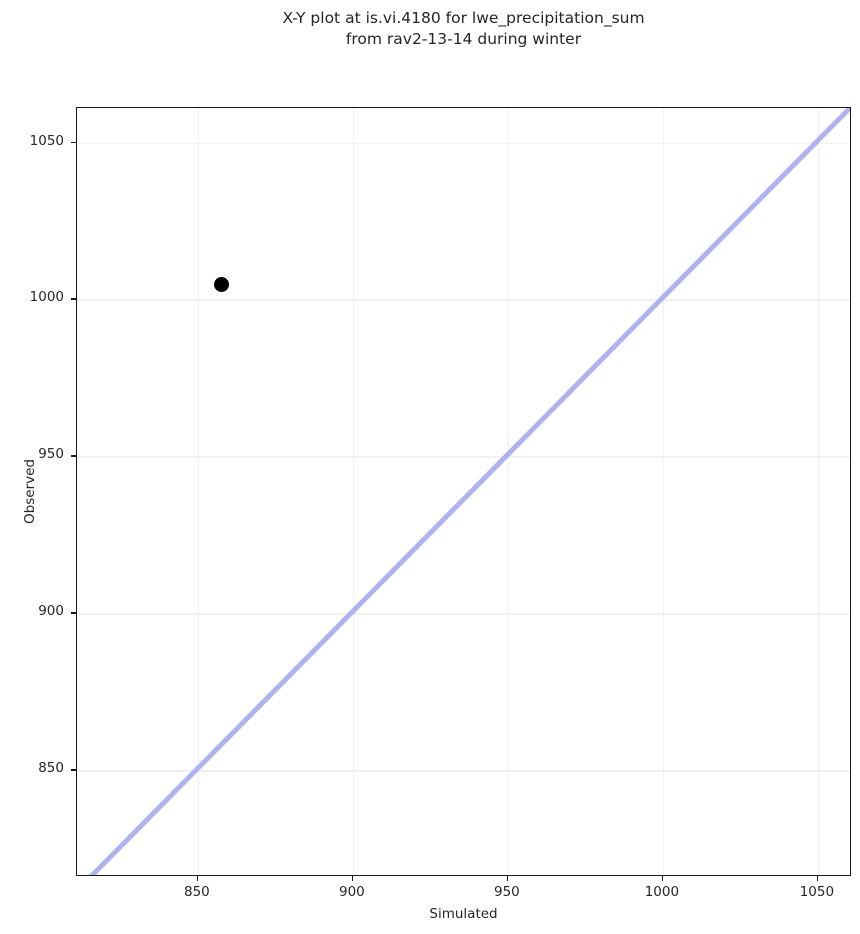 The height and width of the screenshot is (934, 860). I want to click on x-axis-label: Simulated, so click(463, 914).